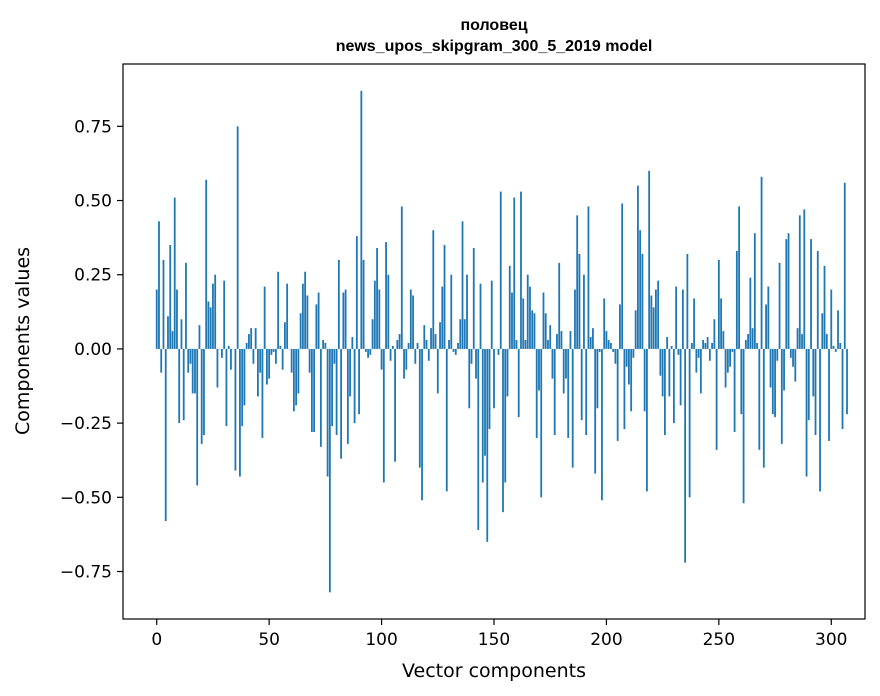 The image size is (880, 696). I want to click on x-tick-label: 50, so click(269, 640).